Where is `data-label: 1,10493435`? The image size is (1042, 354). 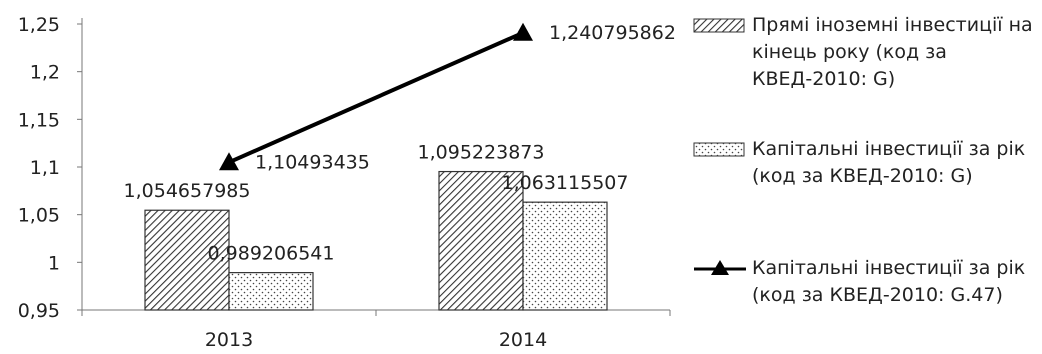
data-label: 1,10493435 is located at coordinates (312, 162).